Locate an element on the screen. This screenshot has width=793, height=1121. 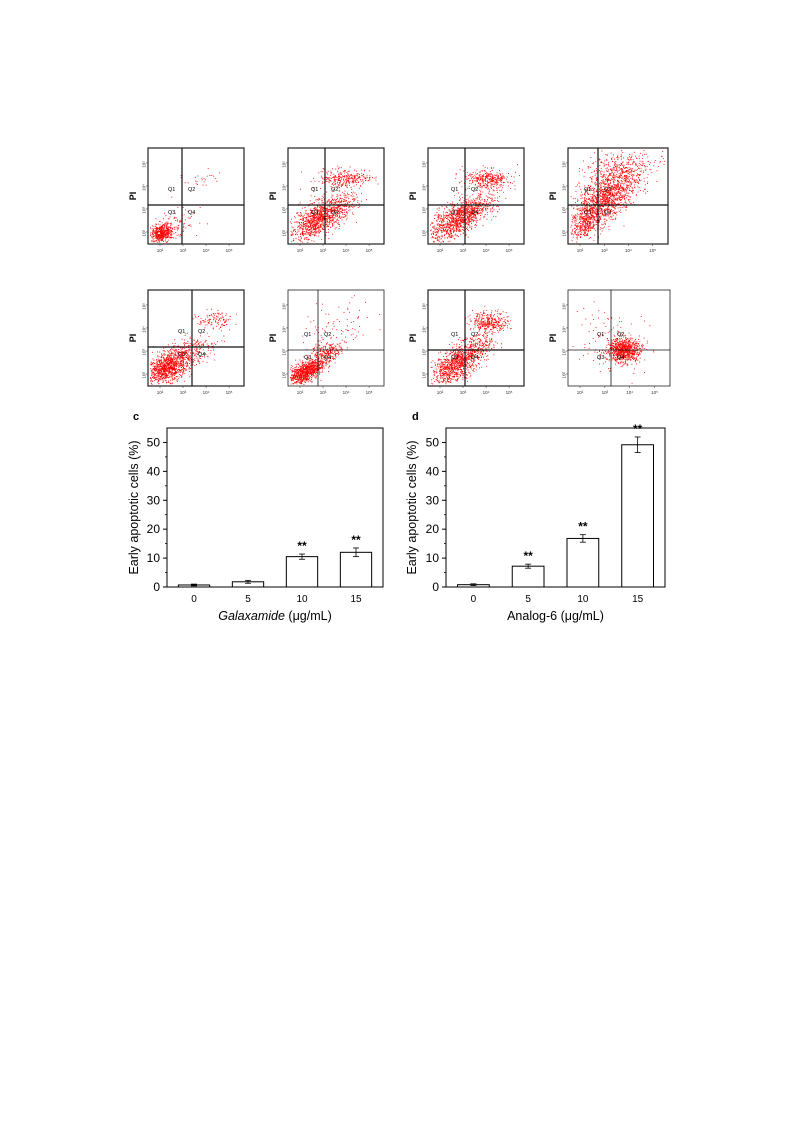
quadrant-label-q4: Q4 is located at coordinates (334, 213).